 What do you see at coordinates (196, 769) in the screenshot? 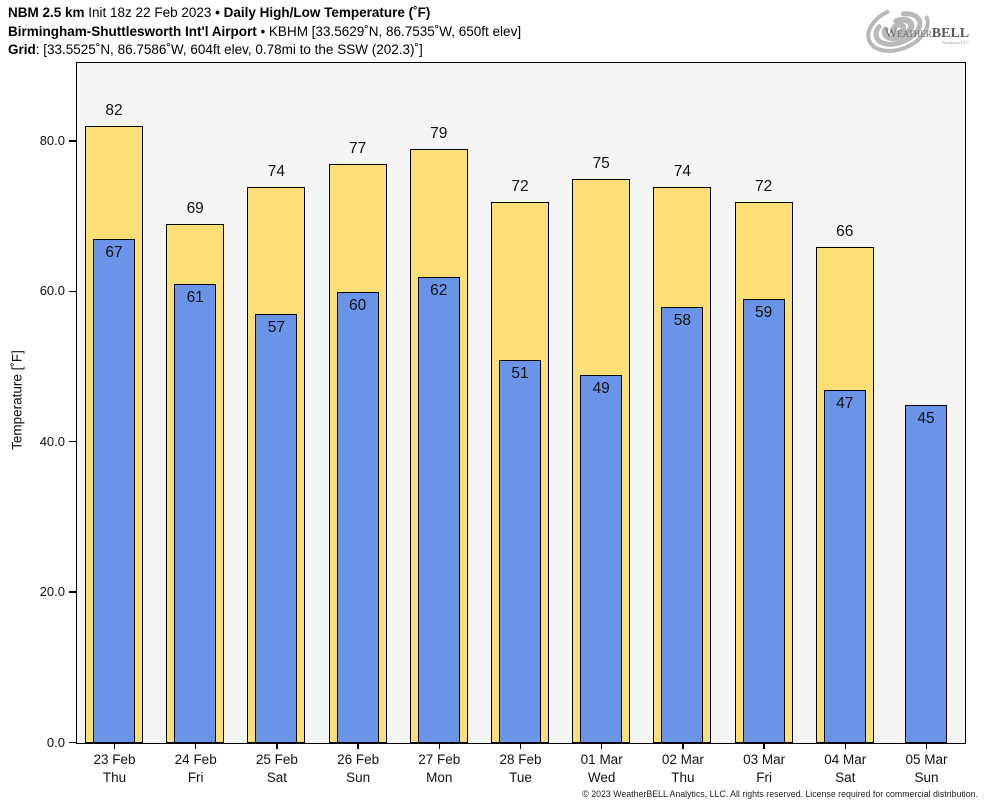
I see `x-tick-label: 24 Feb Fri` at bounding box center [196, 769].